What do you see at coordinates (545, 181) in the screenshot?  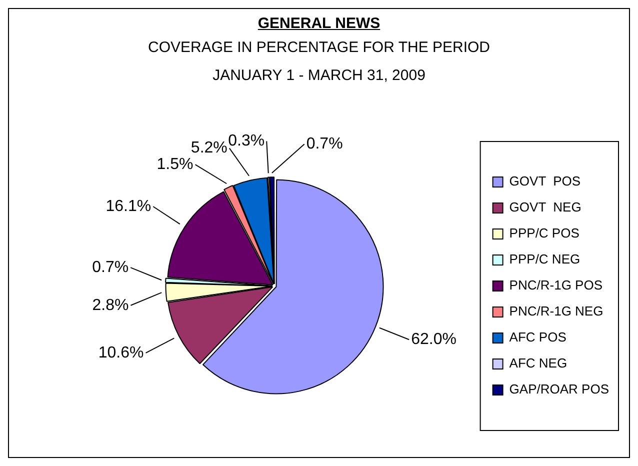 I see `legend-label: GOVT POS` at bounding box center [545, 181].